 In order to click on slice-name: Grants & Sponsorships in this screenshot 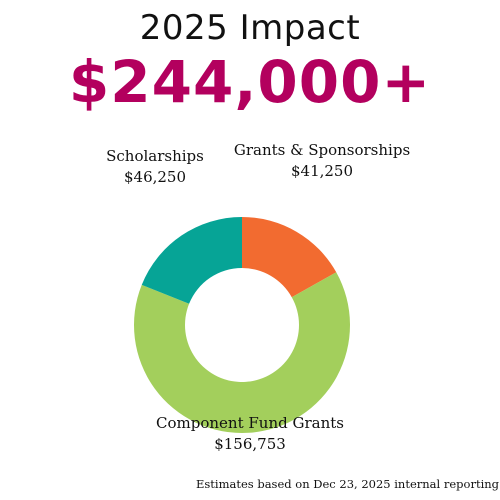, I will do `click(322, 150)`.